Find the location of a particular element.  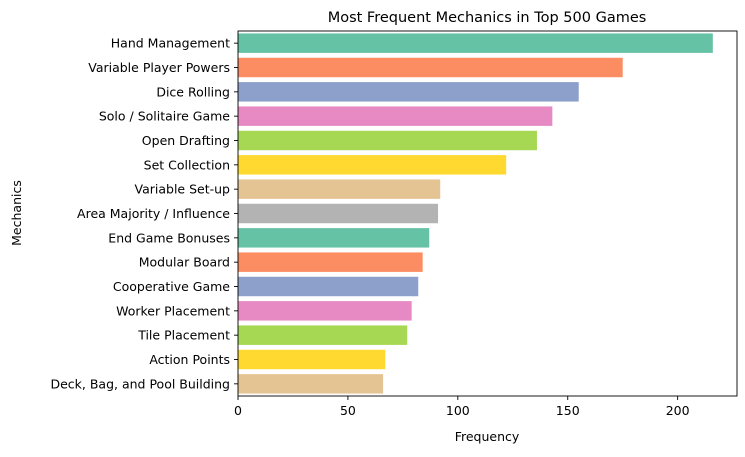

y-tick-label: Dice Rolling is located at coordinates (193, 91).